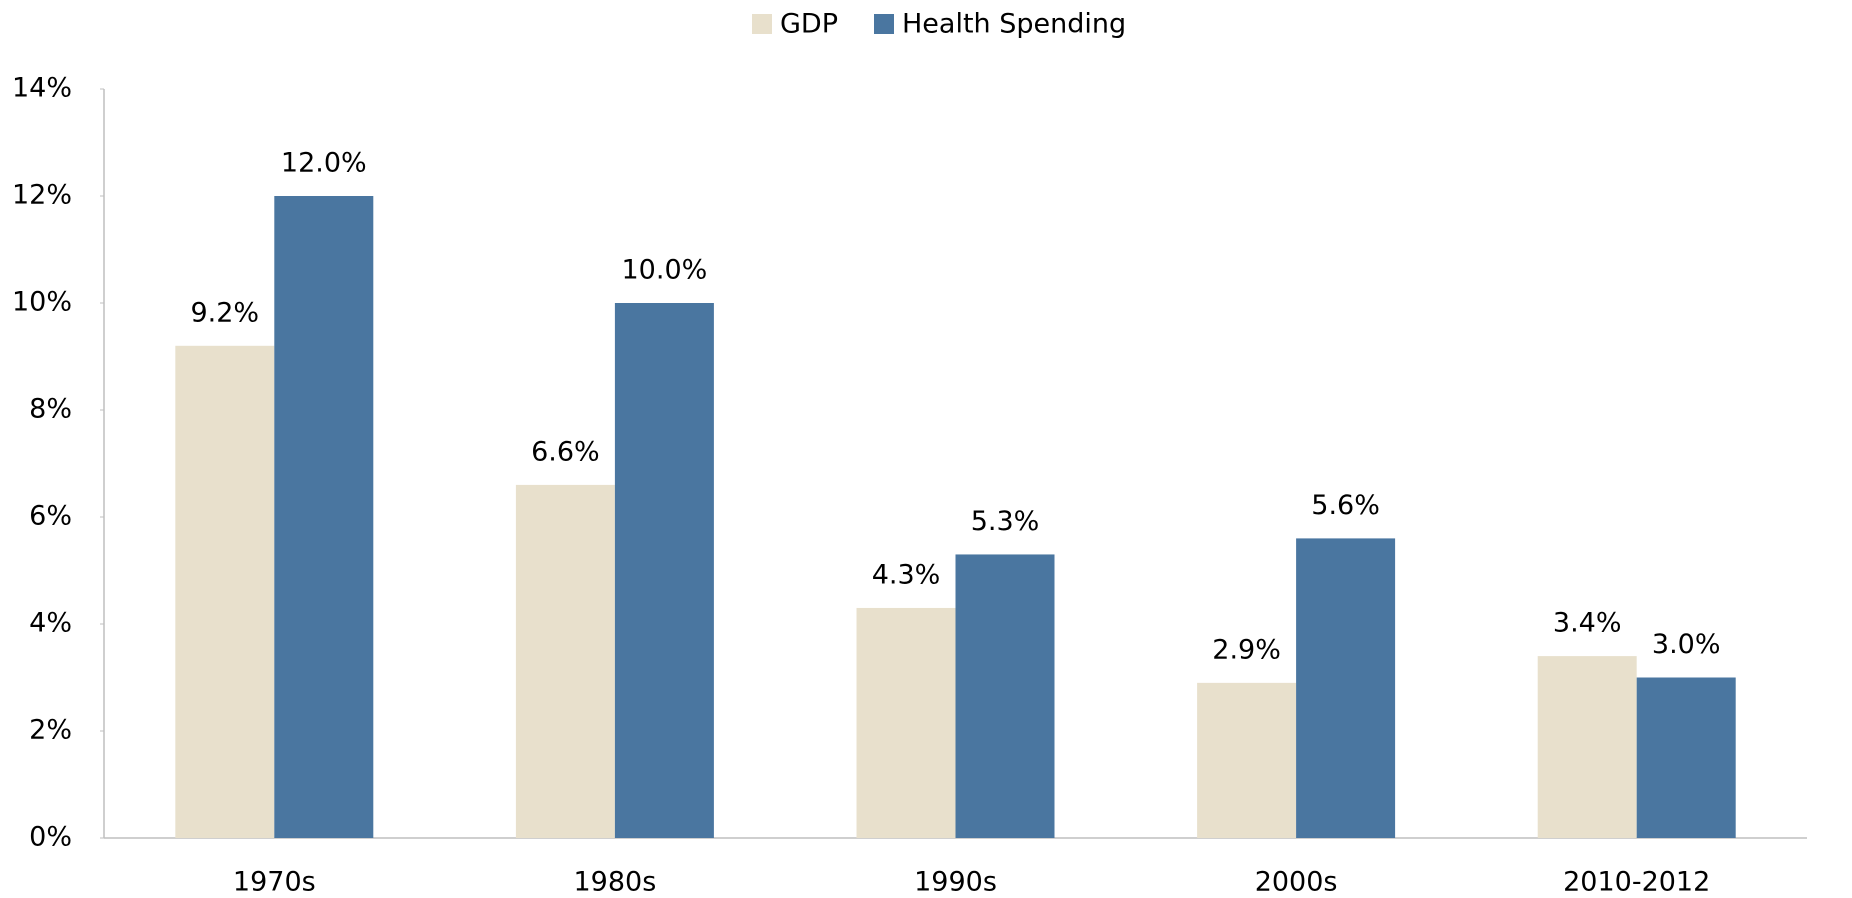  What do you see at coordinates (1686, 644) in the screenshot?
I see `data-label: 3.0%` at bounding box center [1686, 644].